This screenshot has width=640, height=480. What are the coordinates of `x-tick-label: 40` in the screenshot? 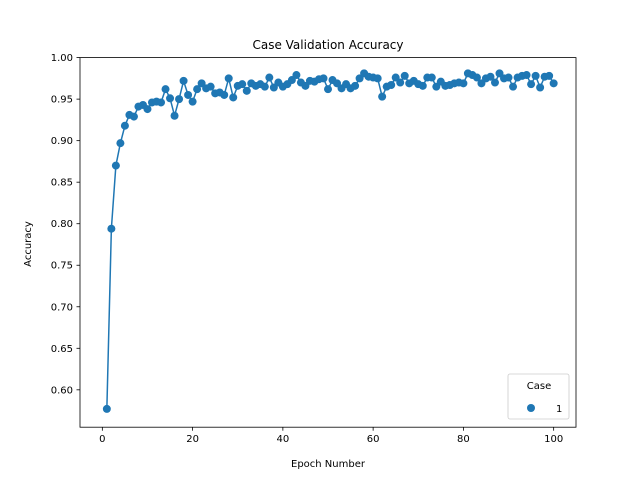 It's located at (283, 439).